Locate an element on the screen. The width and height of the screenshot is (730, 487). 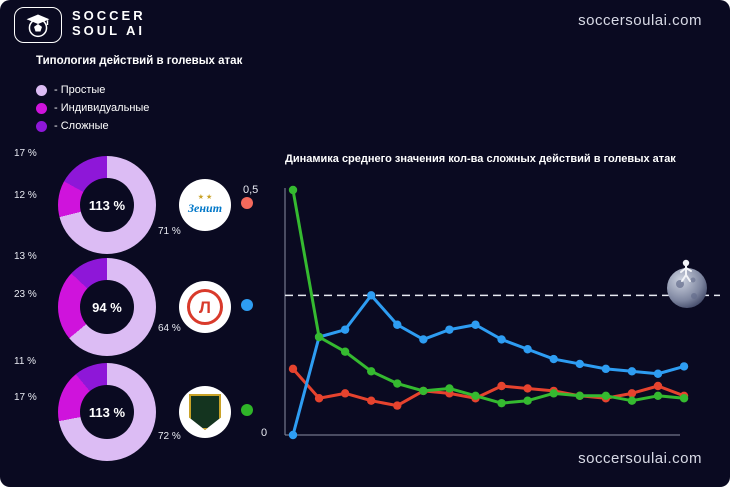
legend-dot-simple is located at coordinates (41, 90).